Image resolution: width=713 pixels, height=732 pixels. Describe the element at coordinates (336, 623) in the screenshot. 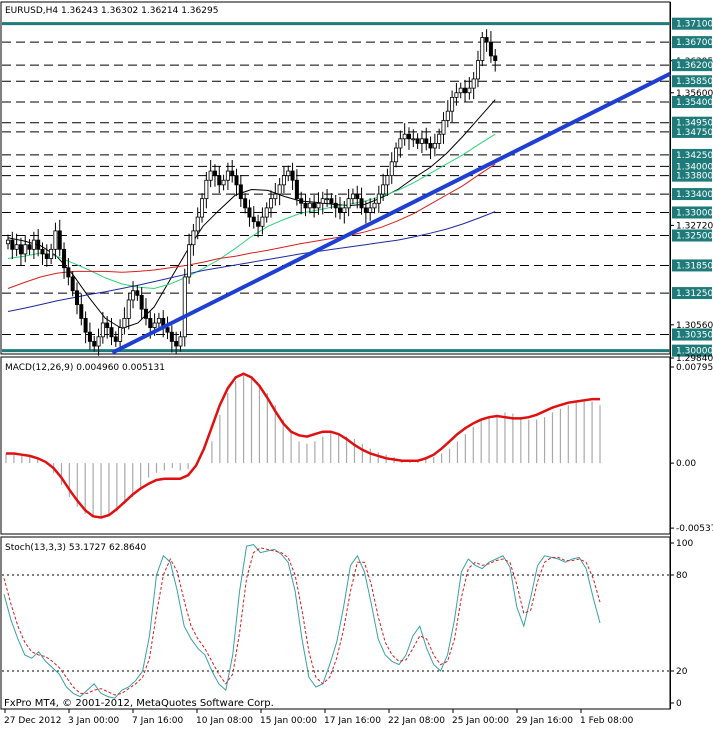

I see `stoch-level-lines` at that location.